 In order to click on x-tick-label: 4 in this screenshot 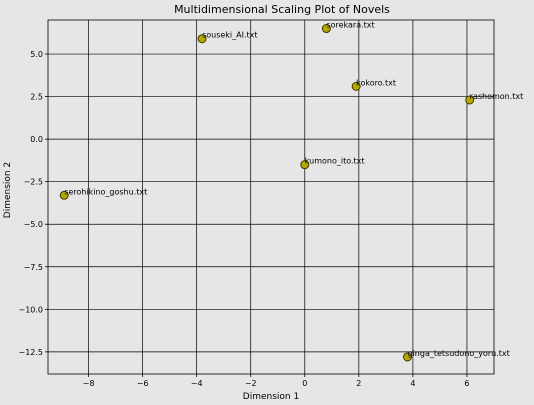, I will do `click(412, 383)`.